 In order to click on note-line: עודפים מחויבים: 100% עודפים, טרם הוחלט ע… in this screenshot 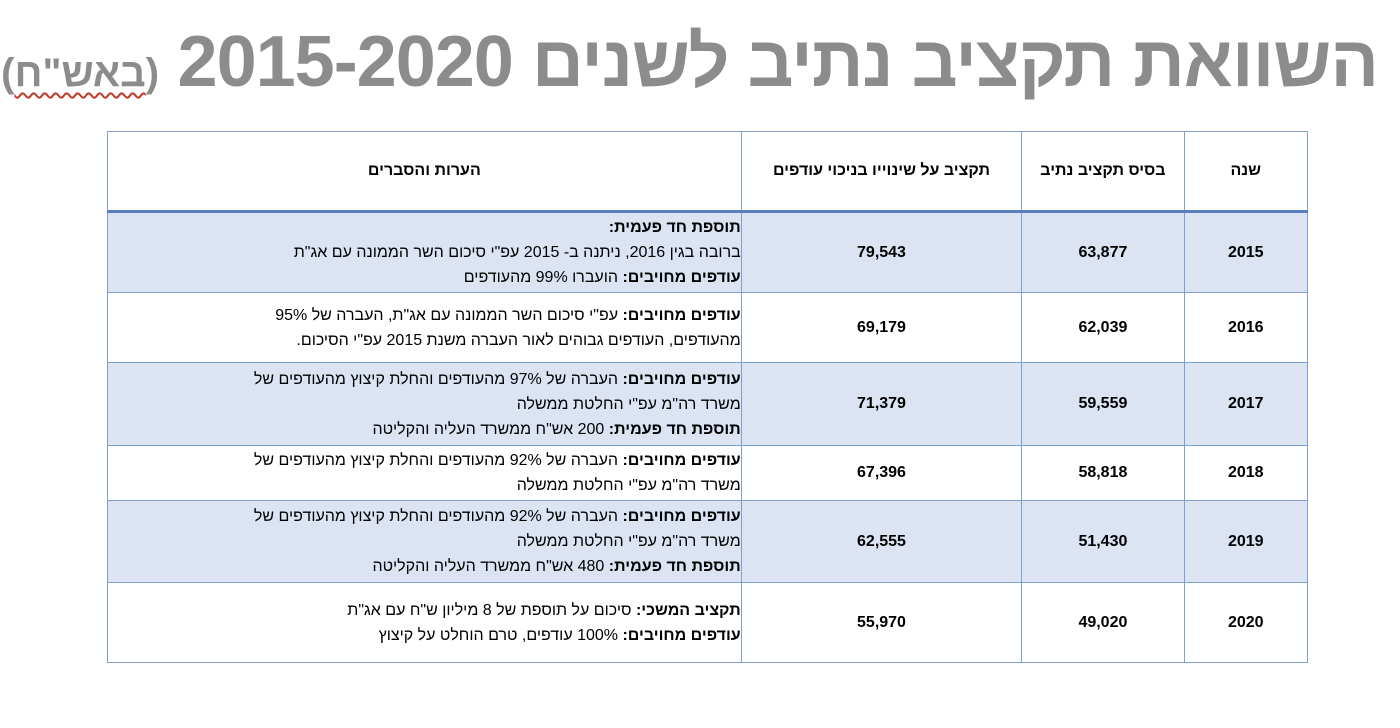, I will do `click(424, 635)`.